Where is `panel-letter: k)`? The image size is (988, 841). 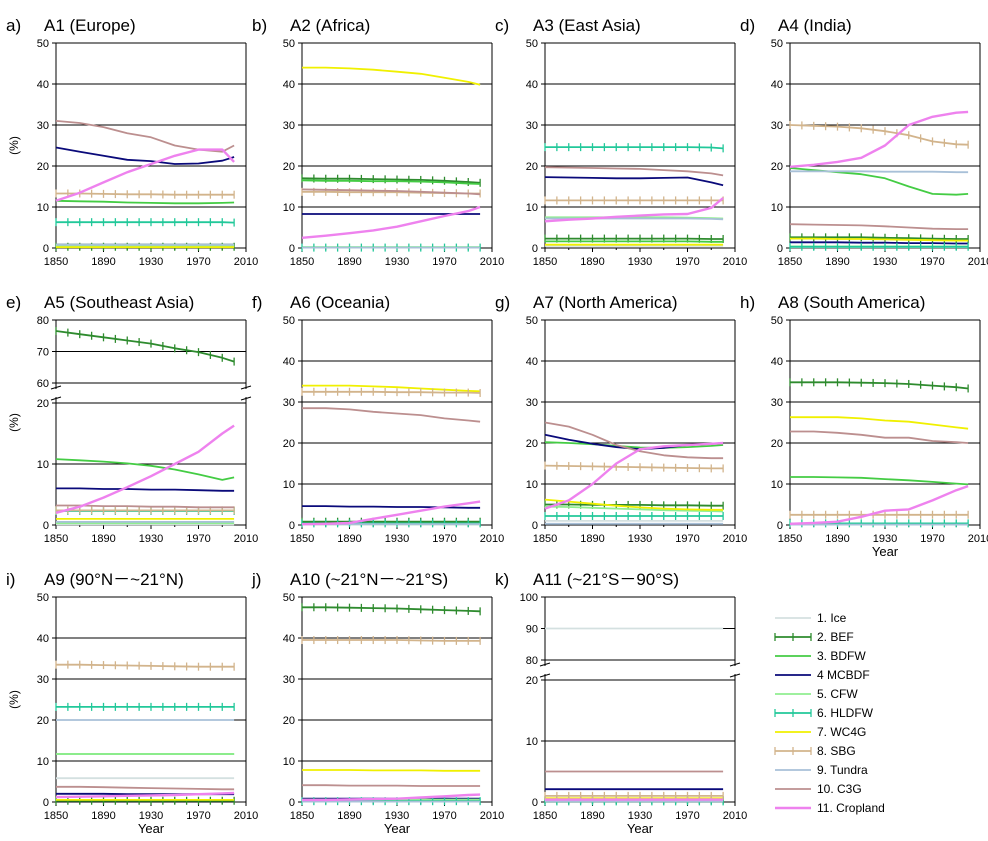 panel-letter: k) is located at coordinates (502, 579).